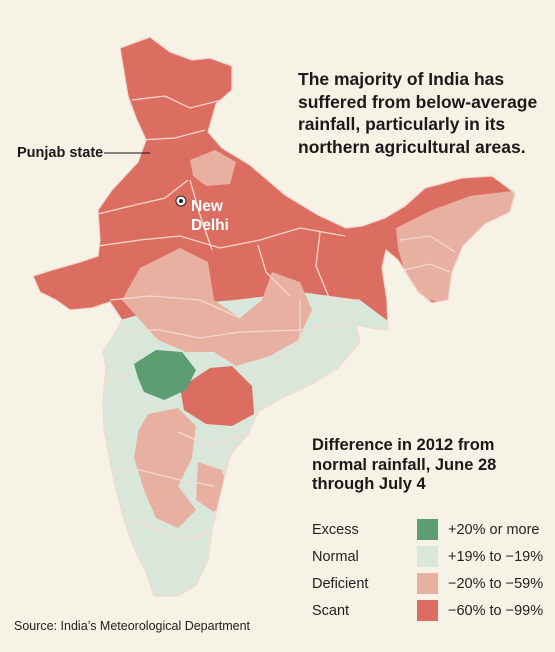 The width and height of the screenshot is (555, 652). What do you see at coordinates (335, 530) in the screenshot?
I see `legend-category: Excess` at bounding box center [335, 530].